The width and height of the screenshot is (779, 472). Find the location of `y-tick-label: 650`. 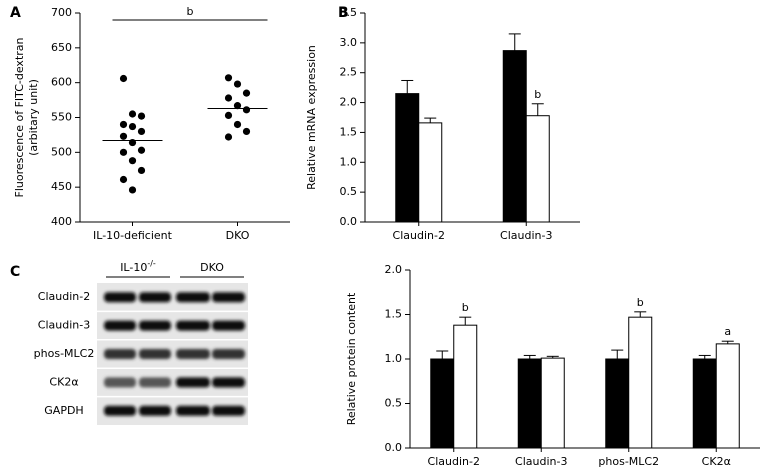

y-tick-label: 650 is located at coordinates (61, 47).